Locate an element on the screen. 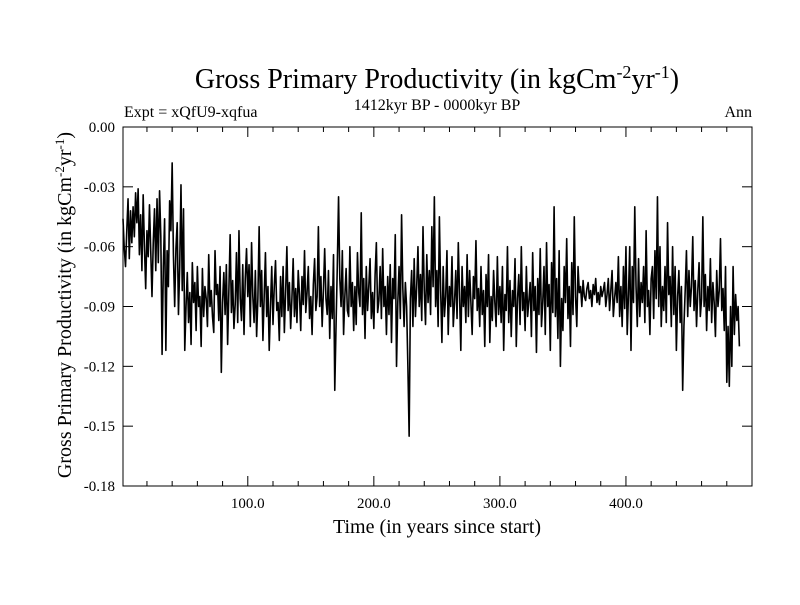 Image resolution: width=800 pixels, height=605 pixels. y-tick-label: -0.03 is located at coordinates (99, 188).